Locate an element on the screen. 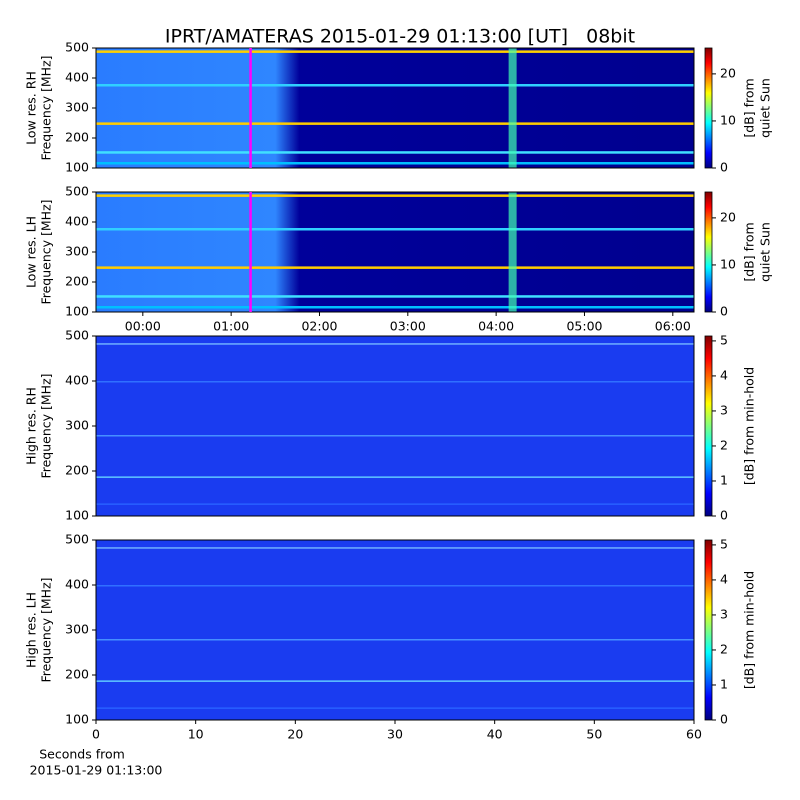  y-axis-label: High res. LH is located at coordinates (31, 630).